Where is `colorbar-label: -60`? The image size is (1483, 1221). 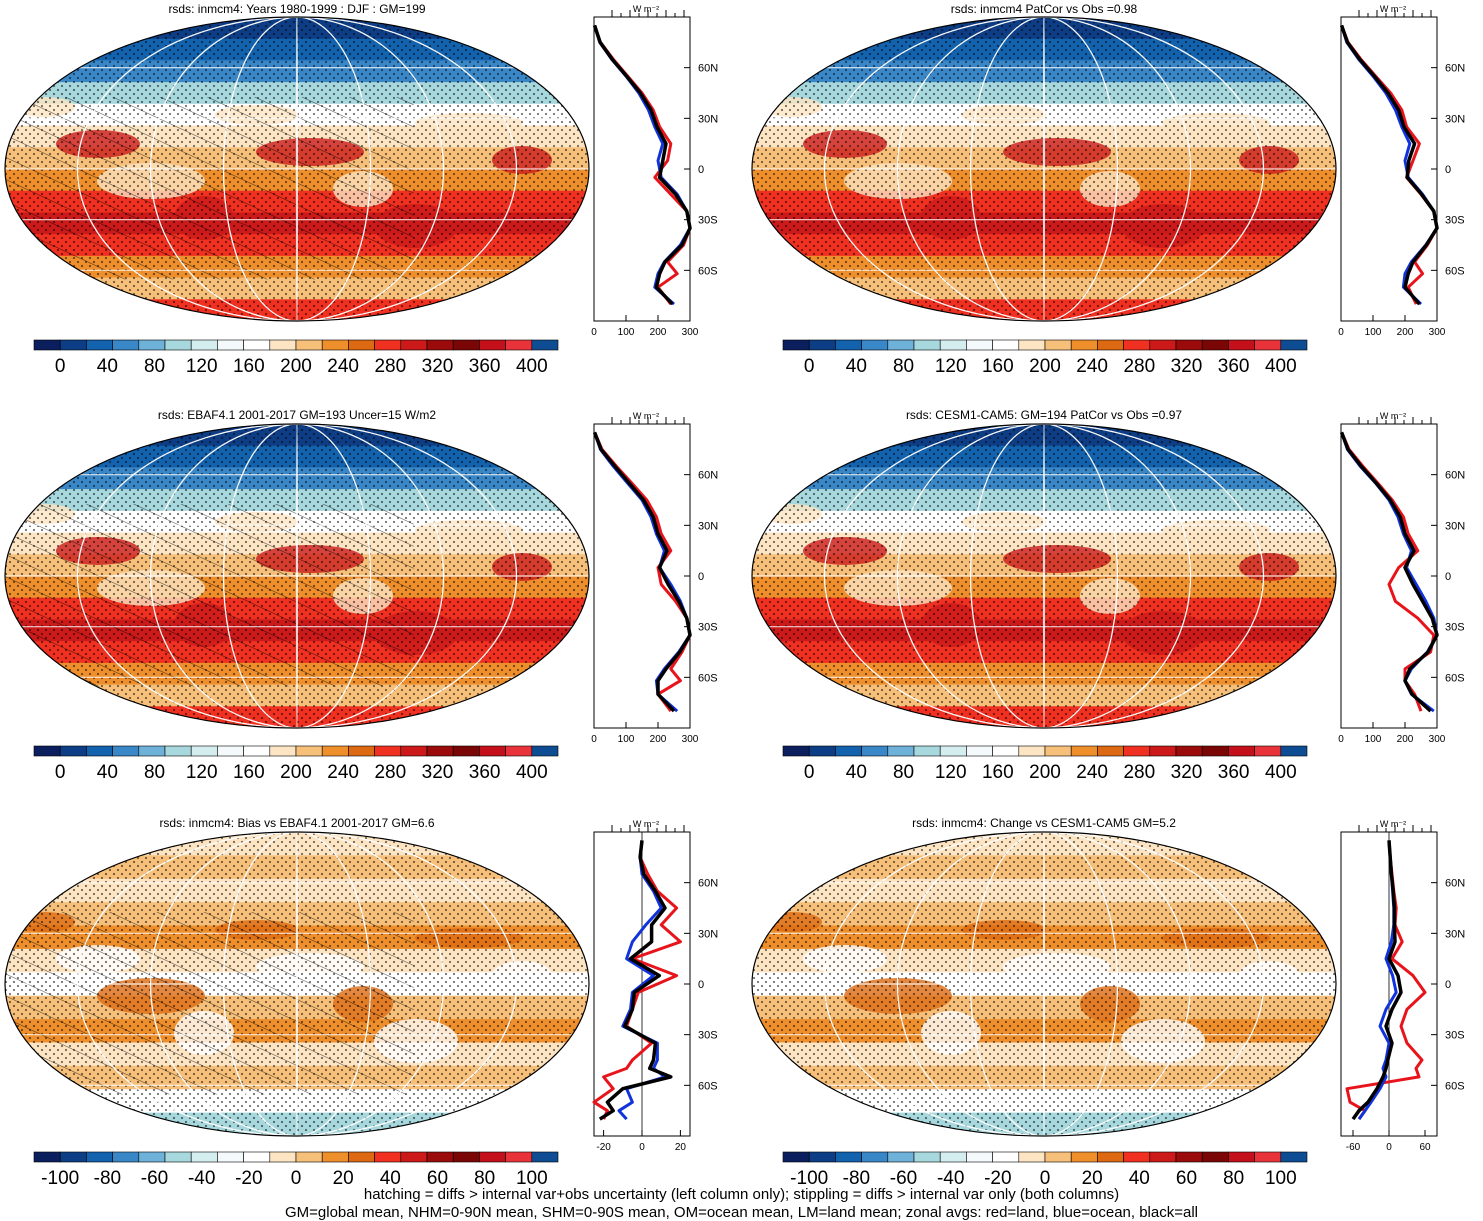 colorbar-label: -60 is located at coordinates (154, 1178).